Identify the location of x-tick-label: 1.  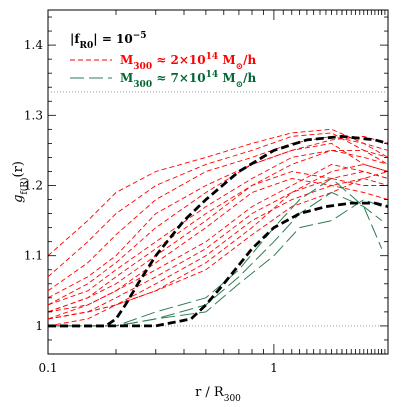
(274, 368).